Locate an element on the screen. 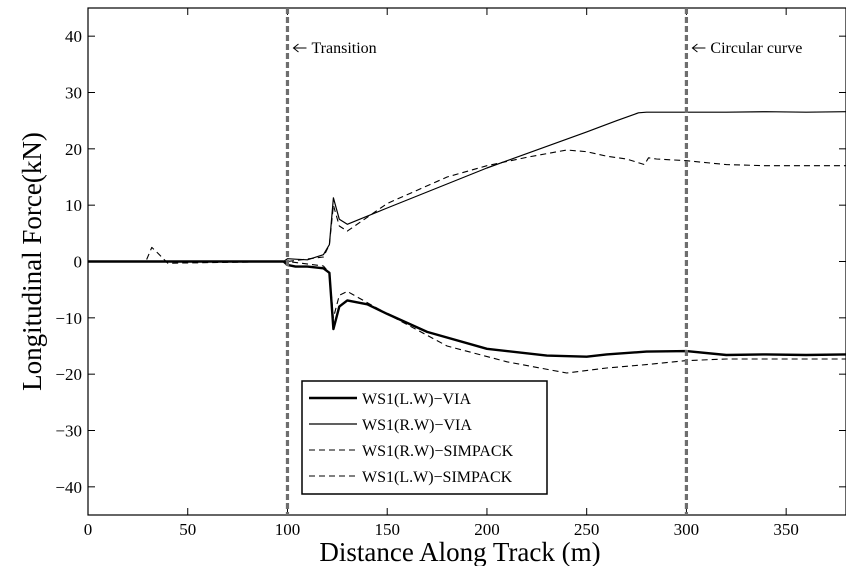 This screenshot has width=846, height=566. y-tick-label: −40 is located at coordinates (68, 487).